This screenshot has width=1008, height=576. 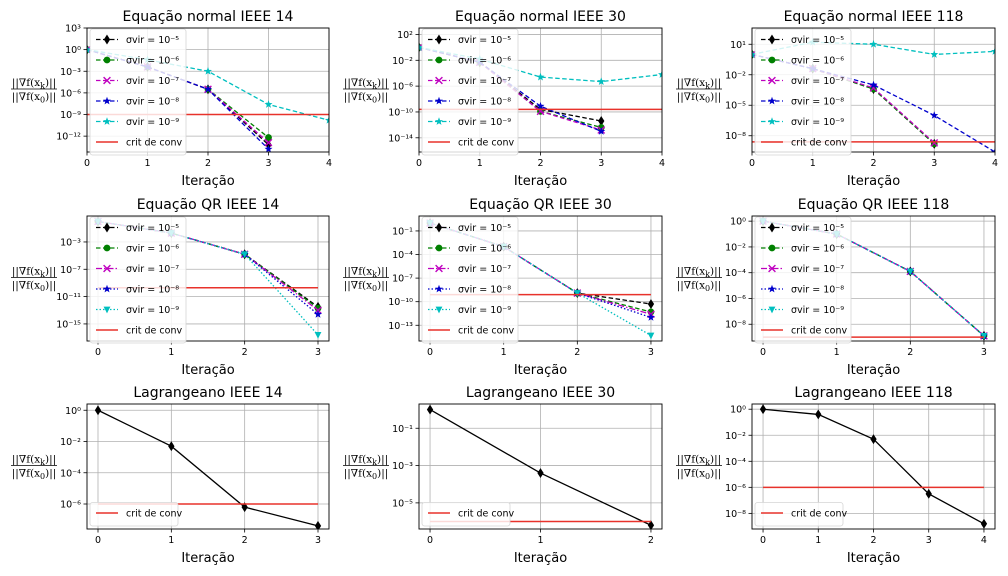 I want to click on y-tick-label: 10¹, so click(x=738, y=45).